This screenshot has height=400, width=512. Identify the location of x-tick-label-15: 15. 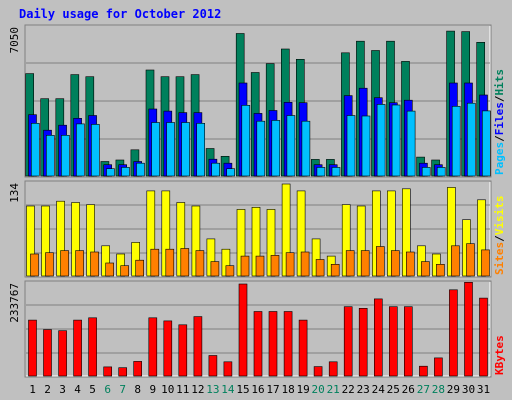
(242, 389).